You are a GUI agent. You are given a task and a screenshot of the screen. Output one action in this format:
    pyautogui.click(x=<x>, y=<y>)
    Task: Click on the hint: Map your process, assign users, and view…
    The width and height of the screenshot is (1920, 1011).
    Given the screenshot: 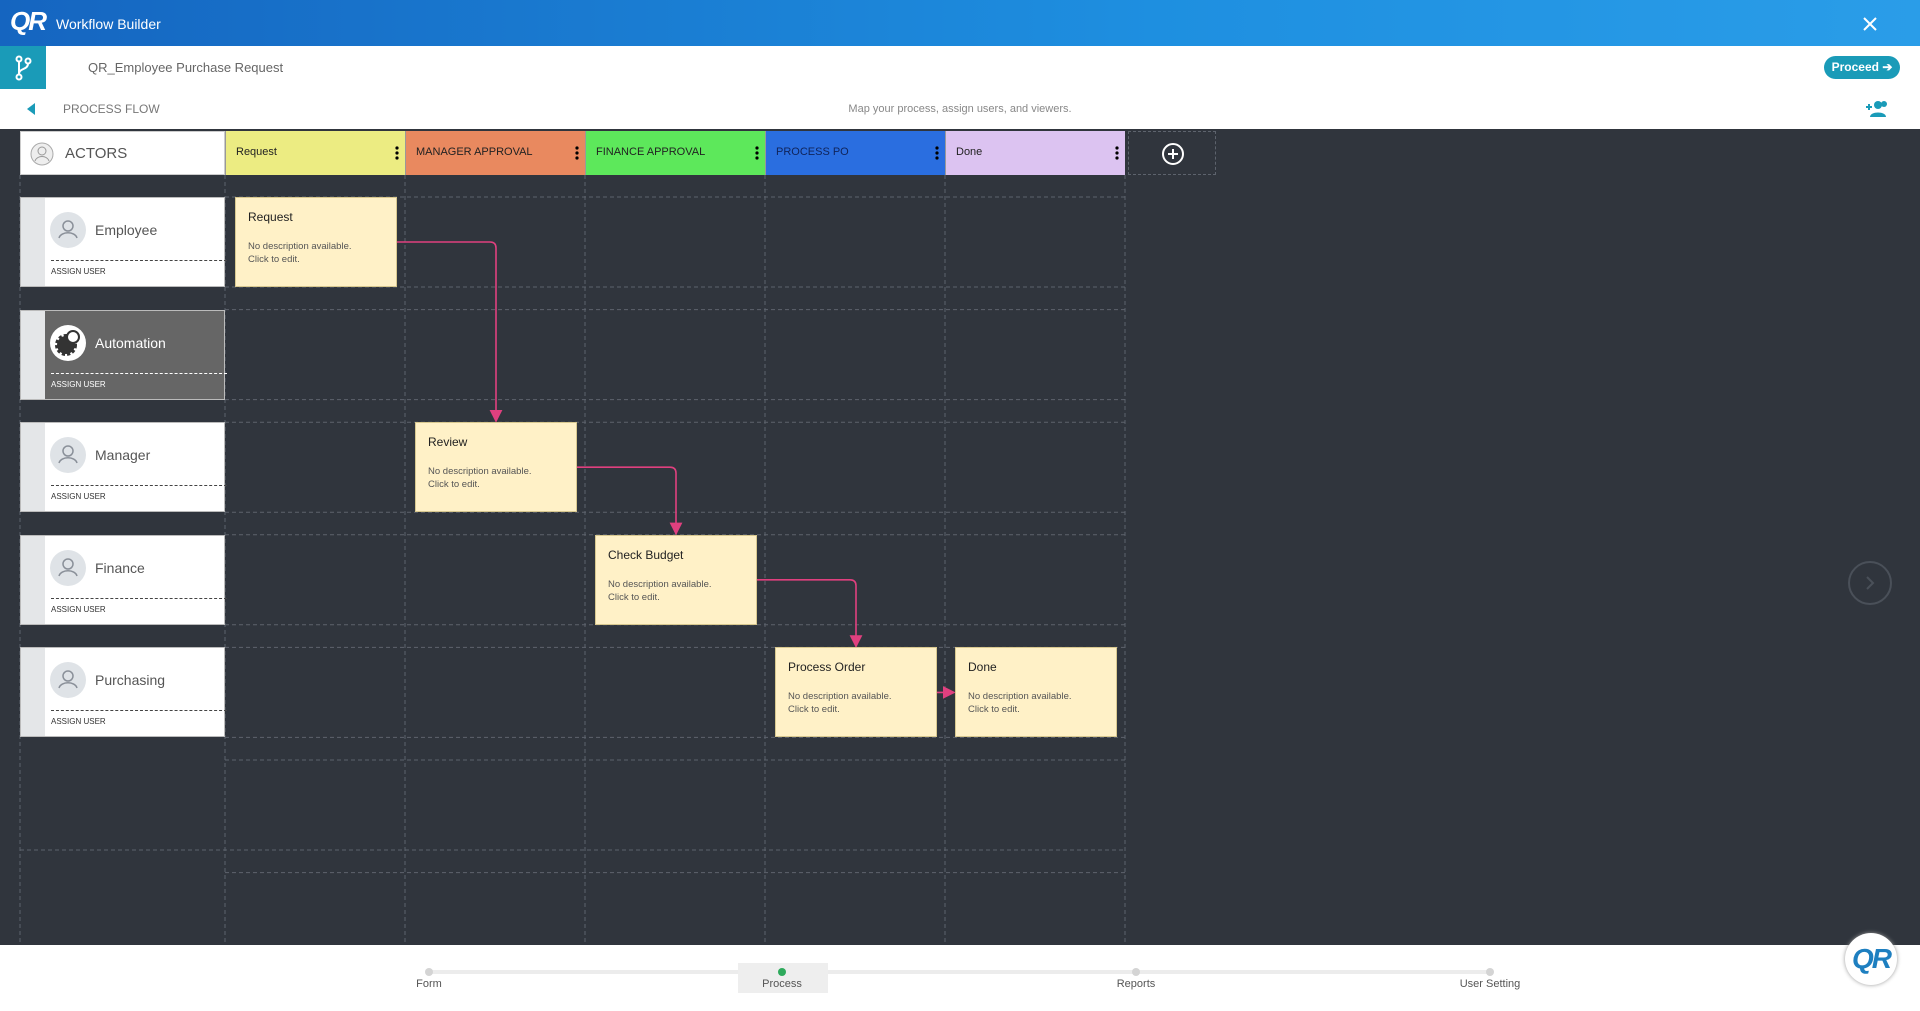 What is the action you would take?
    pyautogui.click(x=960, y=109)
    